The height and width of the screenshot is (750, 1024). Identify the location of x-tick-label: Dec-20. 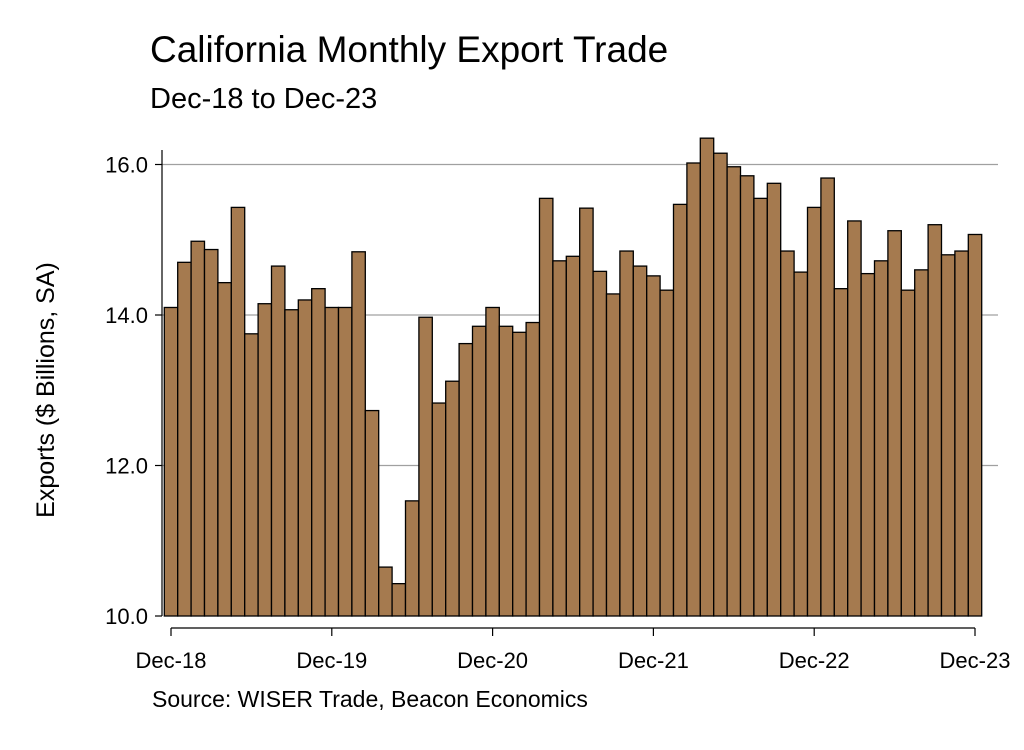
(492, 660).